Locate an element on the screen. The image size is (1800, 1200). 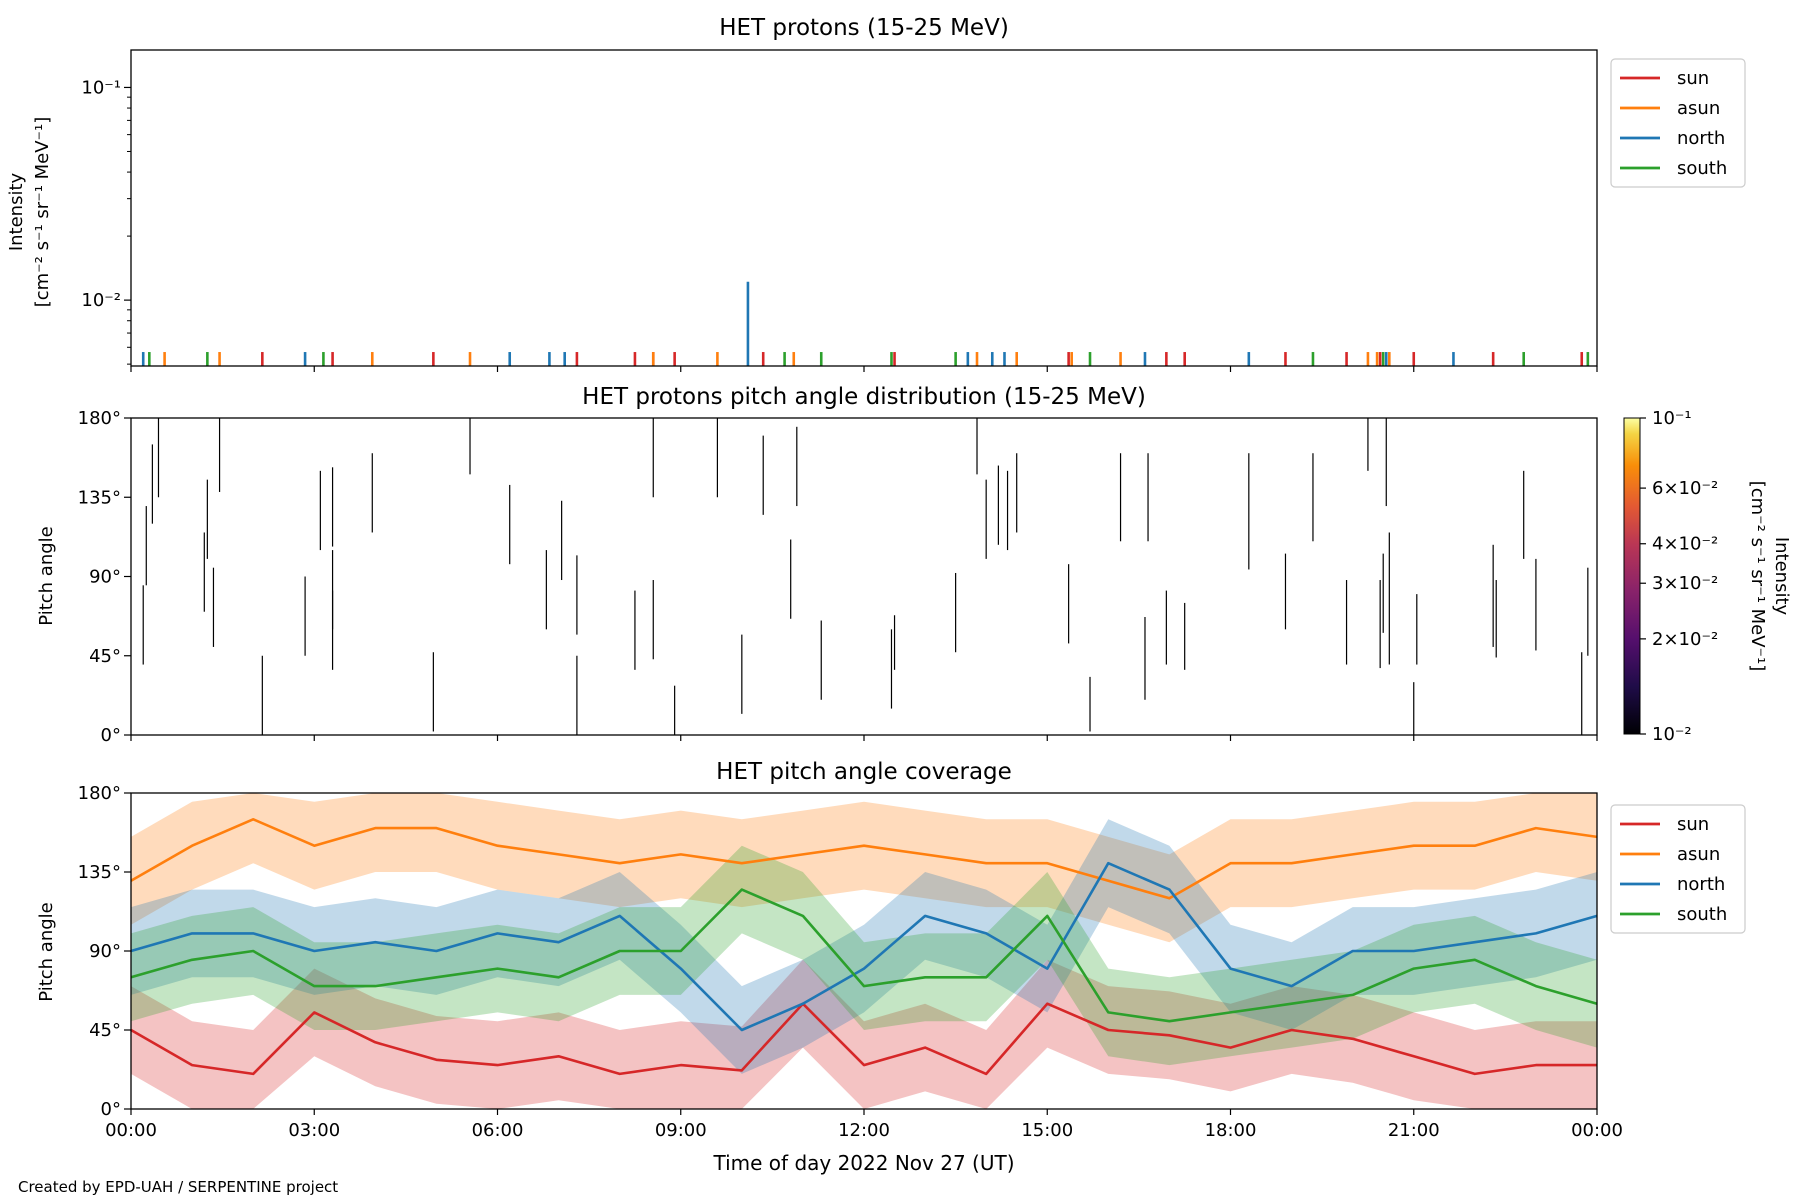
coverage-ylabel: Pitch angle is located at coordinates (46, 951).